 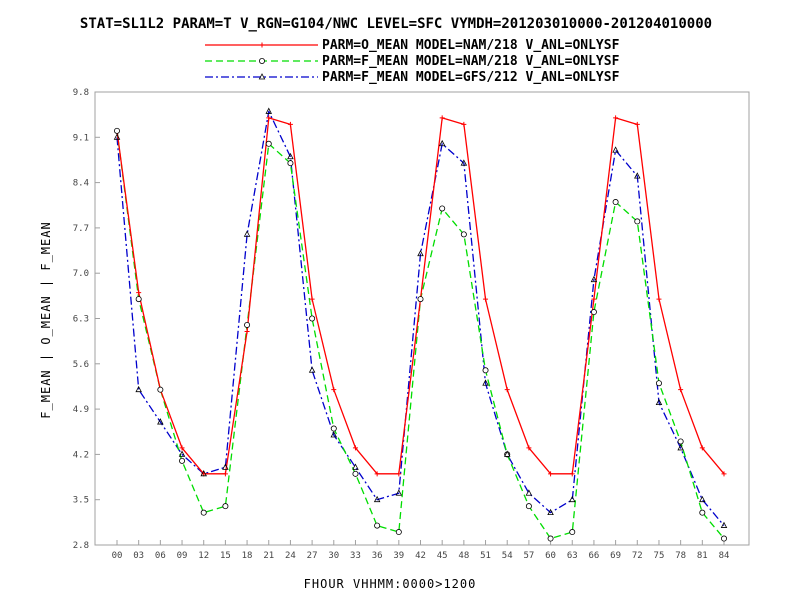 I want to click on x-tick-label: 36, so click(x=377, y=556).